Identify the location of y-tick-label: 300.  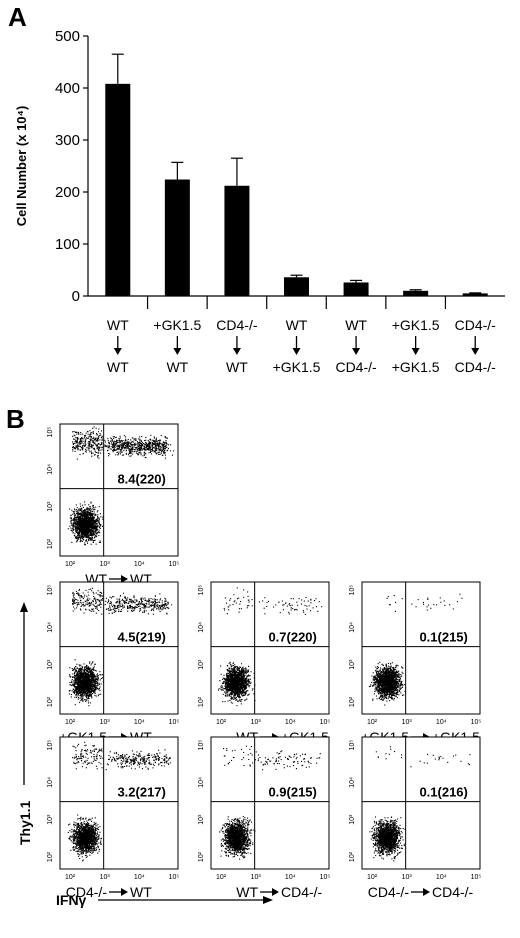
(67, 140).